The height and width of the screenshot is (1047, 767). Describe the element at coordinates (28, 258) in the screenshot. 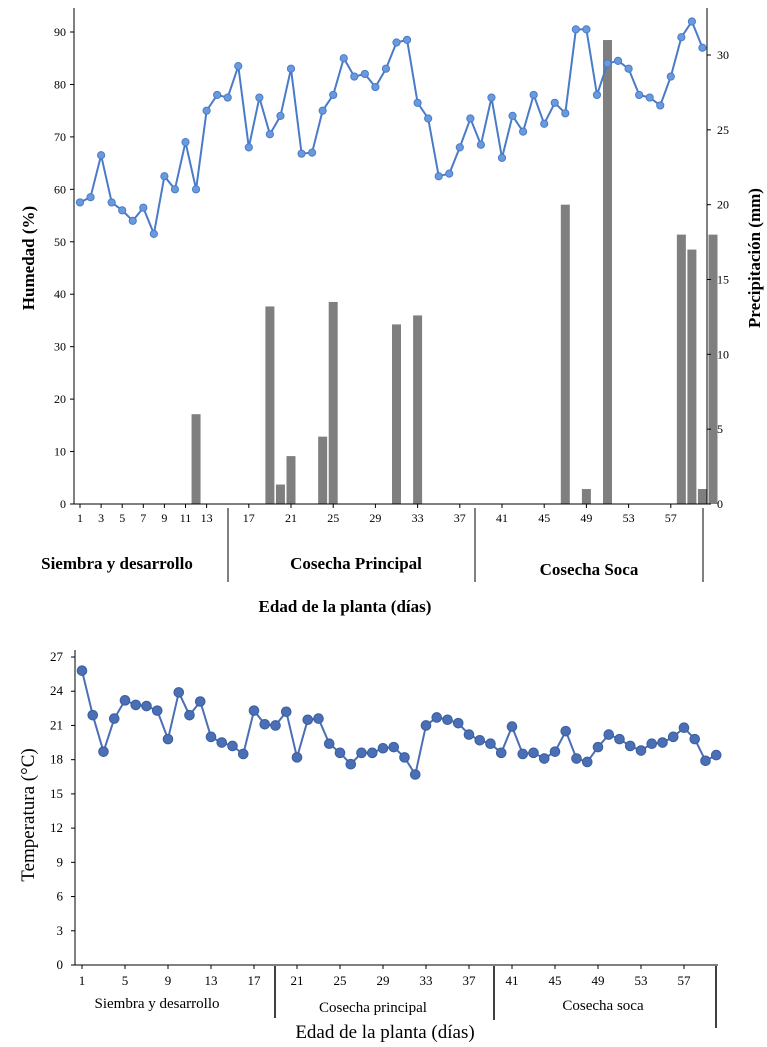

I see `humidity-axis-label: Humedad (%)` at that location.